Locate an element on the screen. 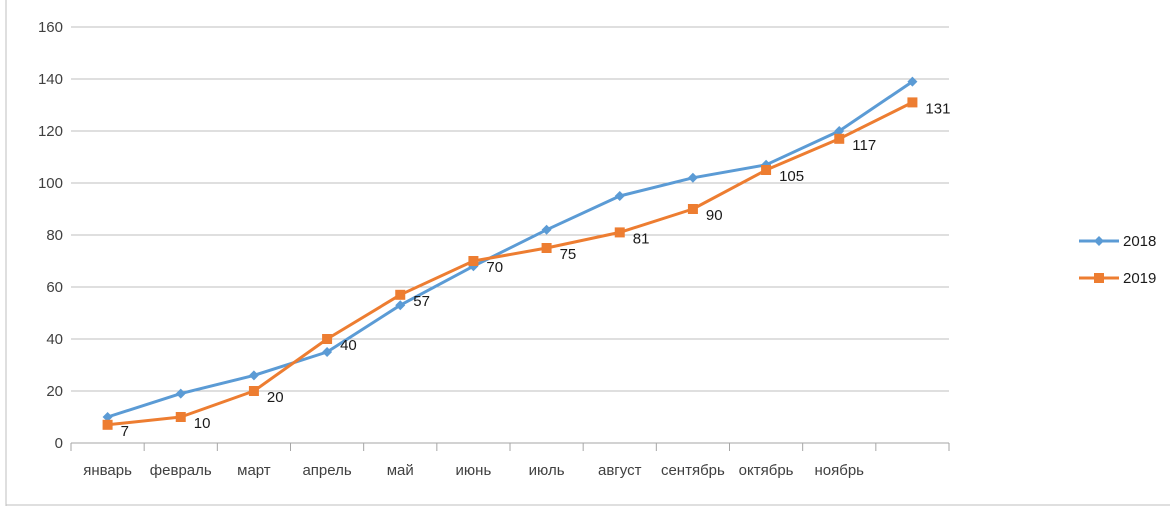 This screenshot has height=506, width=1170. data-label-2019: 117 is located at coordinates (864, 145).